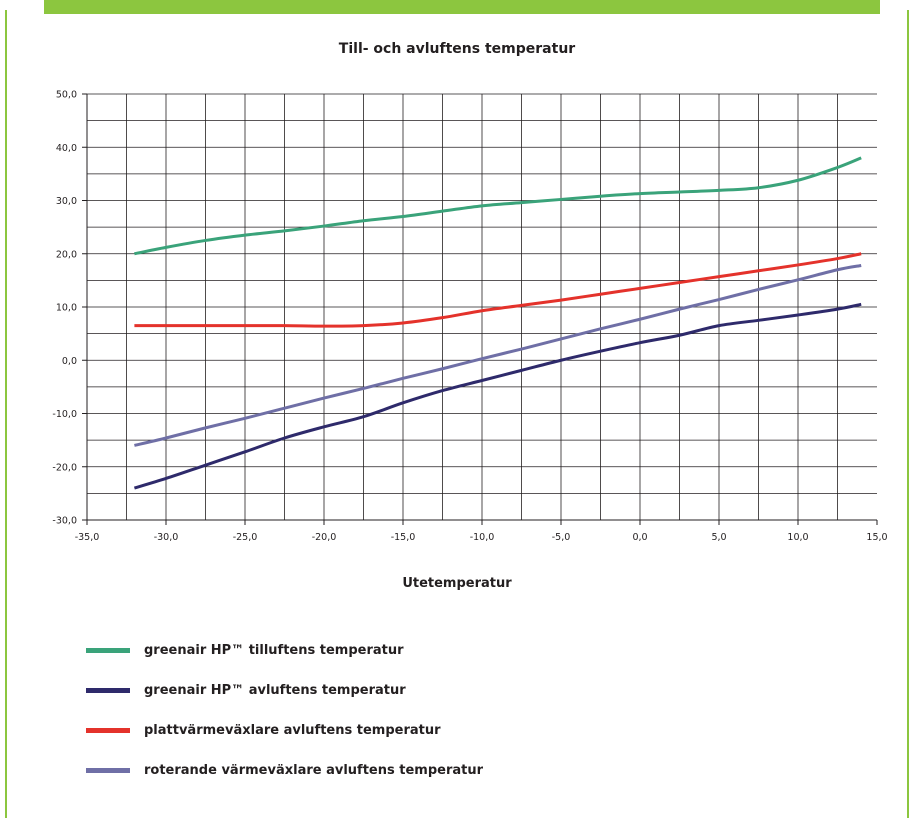 The height and width of the screenshot is (818, 914). I want to click on y-tick-label: -10,0, so click(64, 414).